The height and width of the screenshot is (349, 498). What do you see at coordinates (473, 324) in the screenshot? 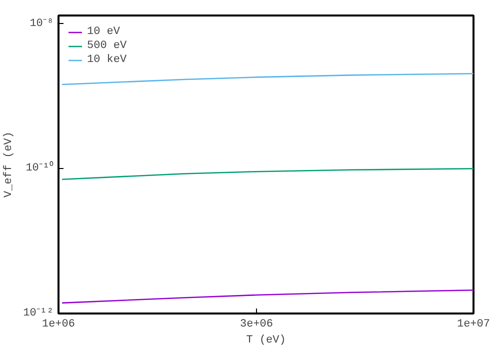
I see `x-tick-label: 1e+07` at bounding box center [473, 324].